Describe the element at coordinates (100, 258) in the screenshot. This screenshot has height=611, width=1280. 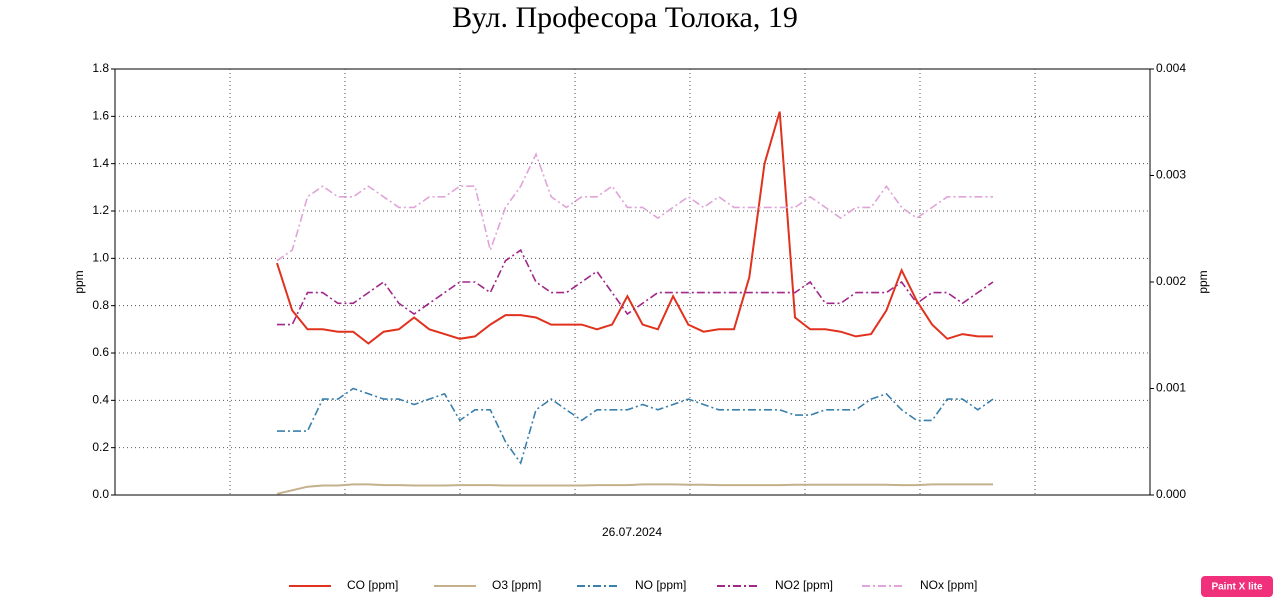
I see `y-tick-label: 1.0` at that location.